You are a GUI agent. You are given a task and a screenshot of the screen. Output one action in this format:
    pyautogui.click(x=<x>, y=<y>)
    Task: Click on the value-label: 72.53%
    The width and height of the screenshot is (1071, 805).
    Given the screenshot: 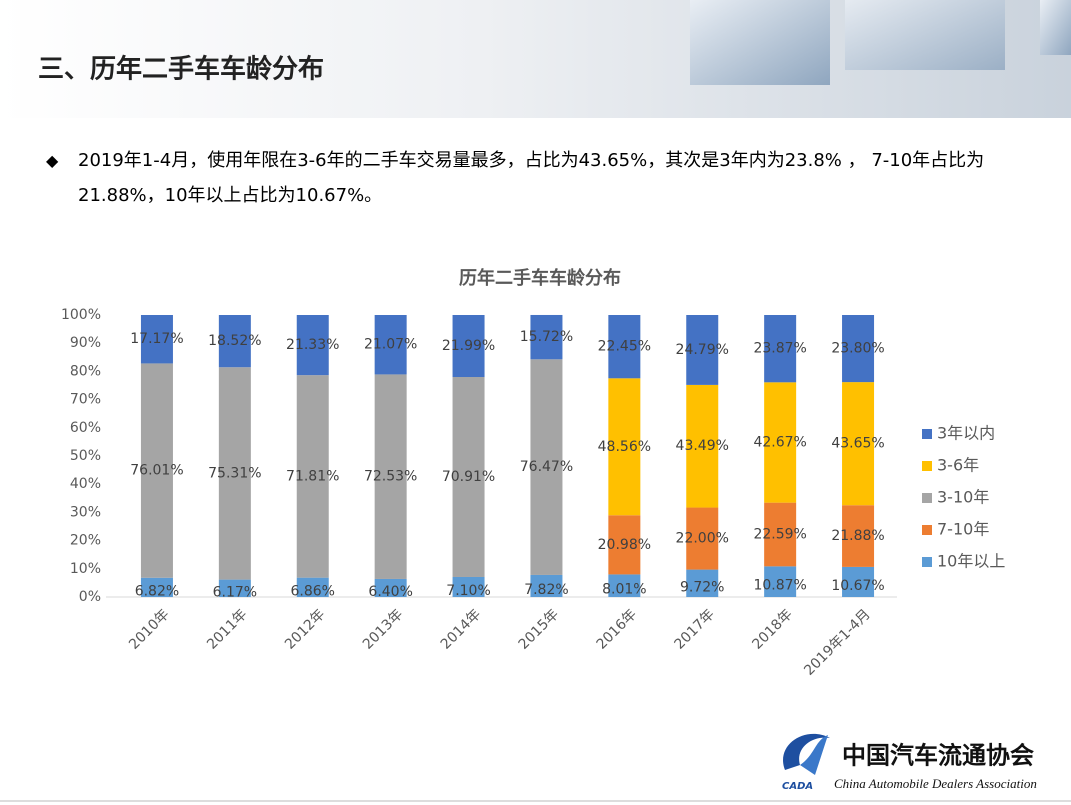 What is the action you would take?
    pyautogui.click(x=390, y=477)
    